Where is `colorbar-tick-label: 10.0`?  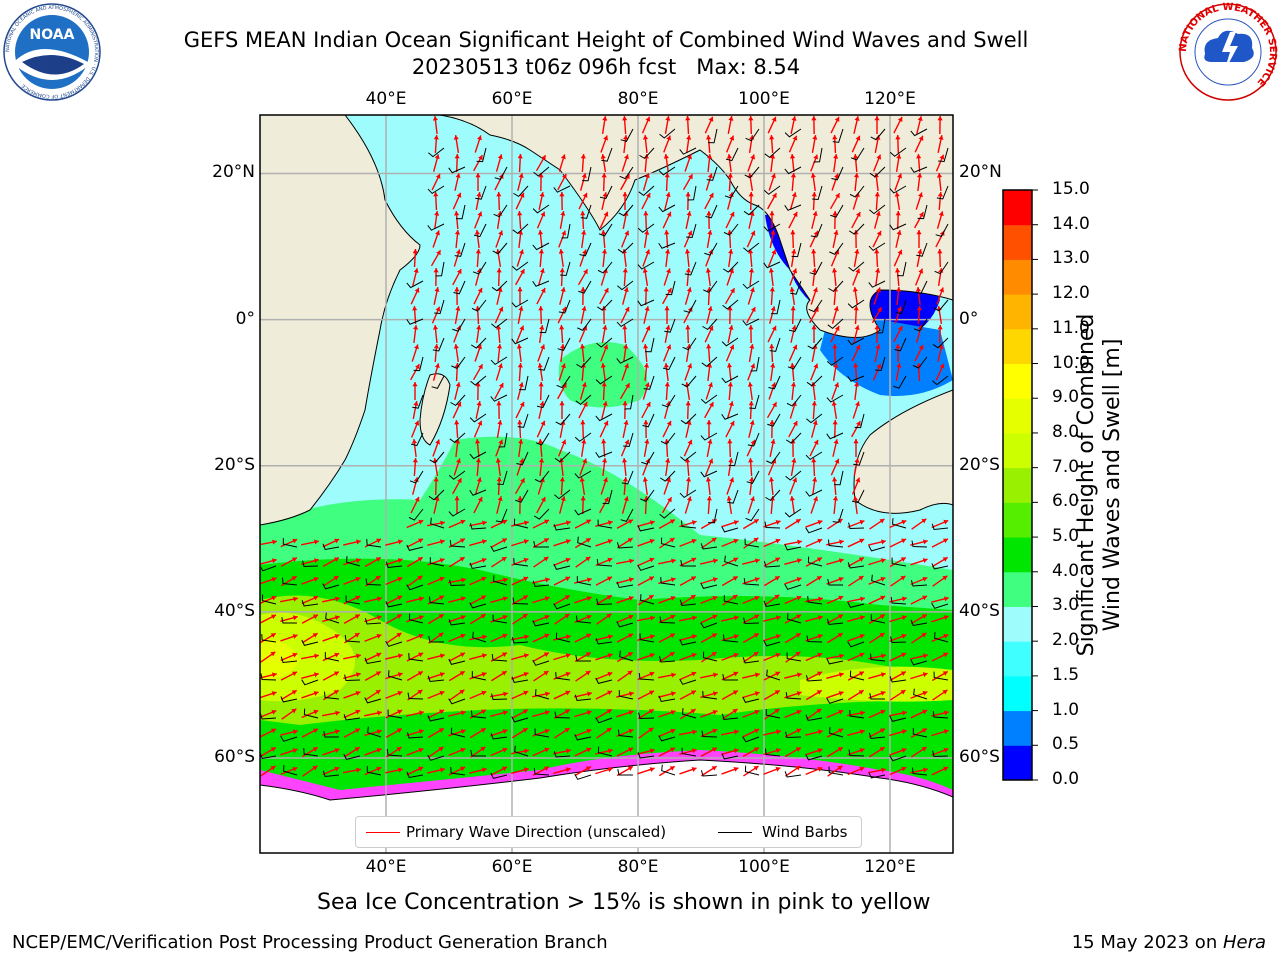
colorbar-tick-label: 10.0 is located at coordinates (1071, 362).